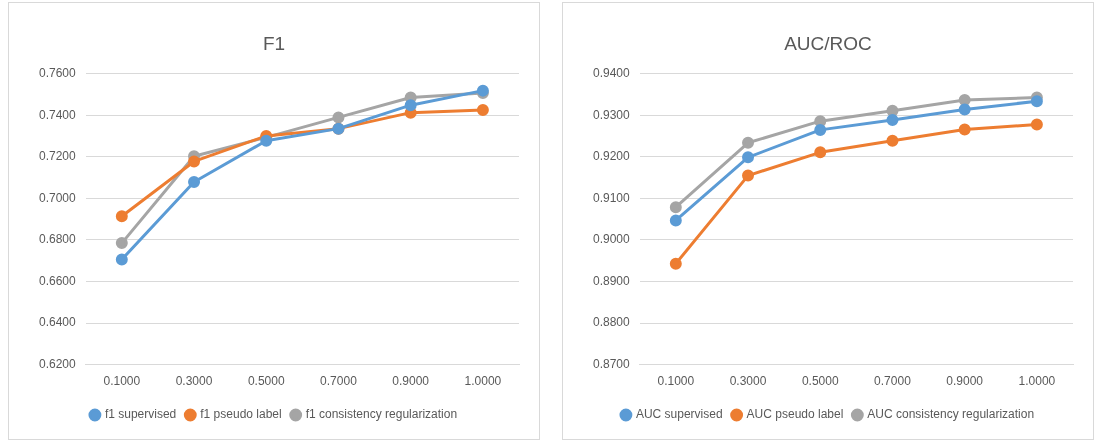 This screenshot has width=1101, height=443. I want to click on legend-label: AUC pseudo label, so click(795, 414).